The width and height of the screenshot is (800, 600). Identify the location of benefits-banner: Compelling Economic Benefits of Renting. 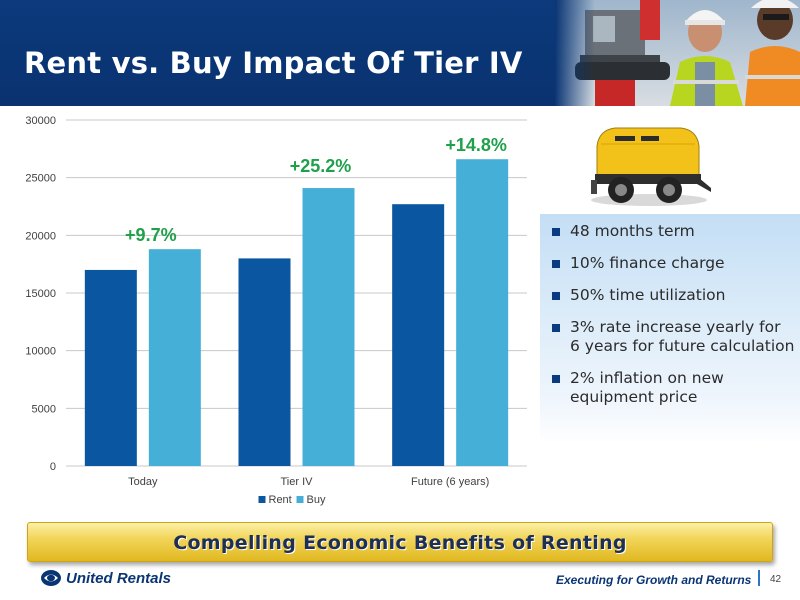
(400, 542).